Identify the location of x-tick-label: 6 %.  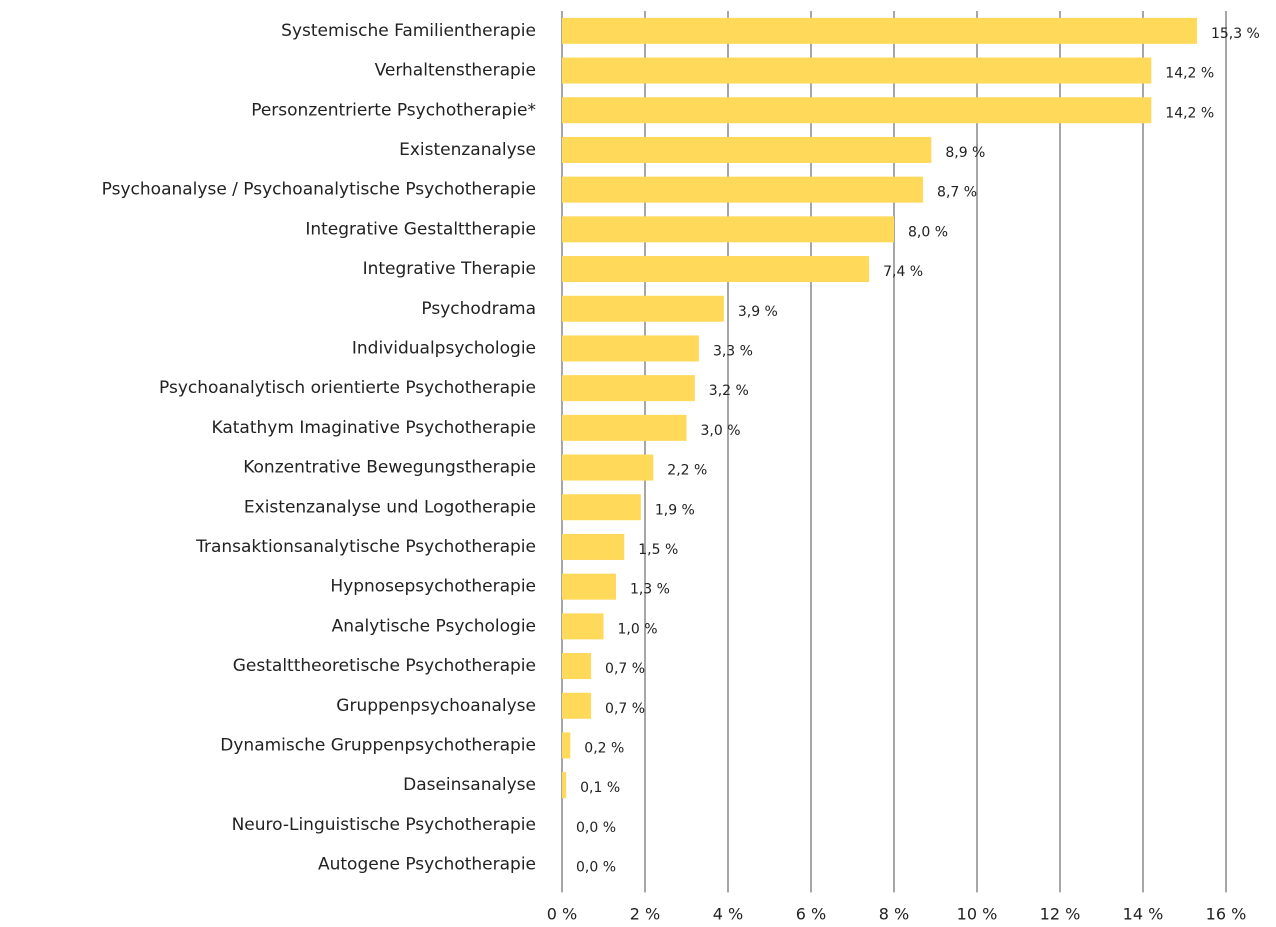
(811, 914).